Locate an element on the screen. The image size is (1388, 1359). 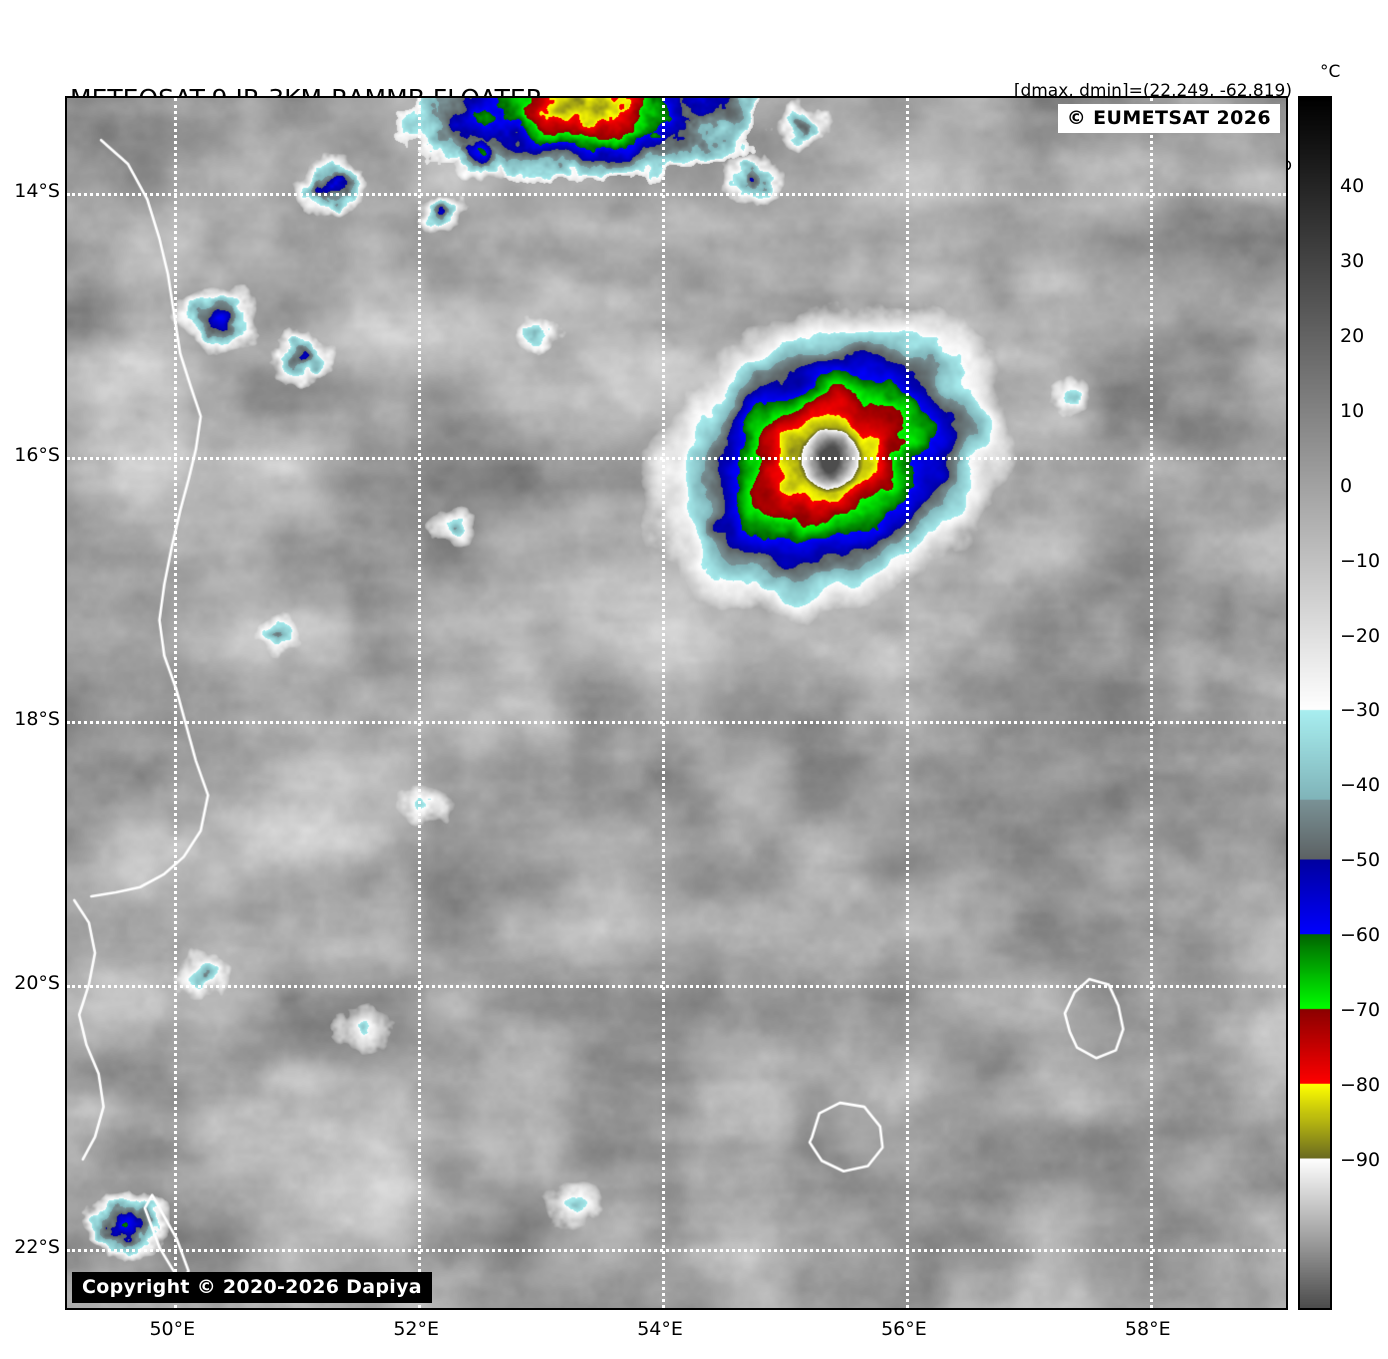
colorbar-tick--70: −70 is located at coordinates (1360, 1010).